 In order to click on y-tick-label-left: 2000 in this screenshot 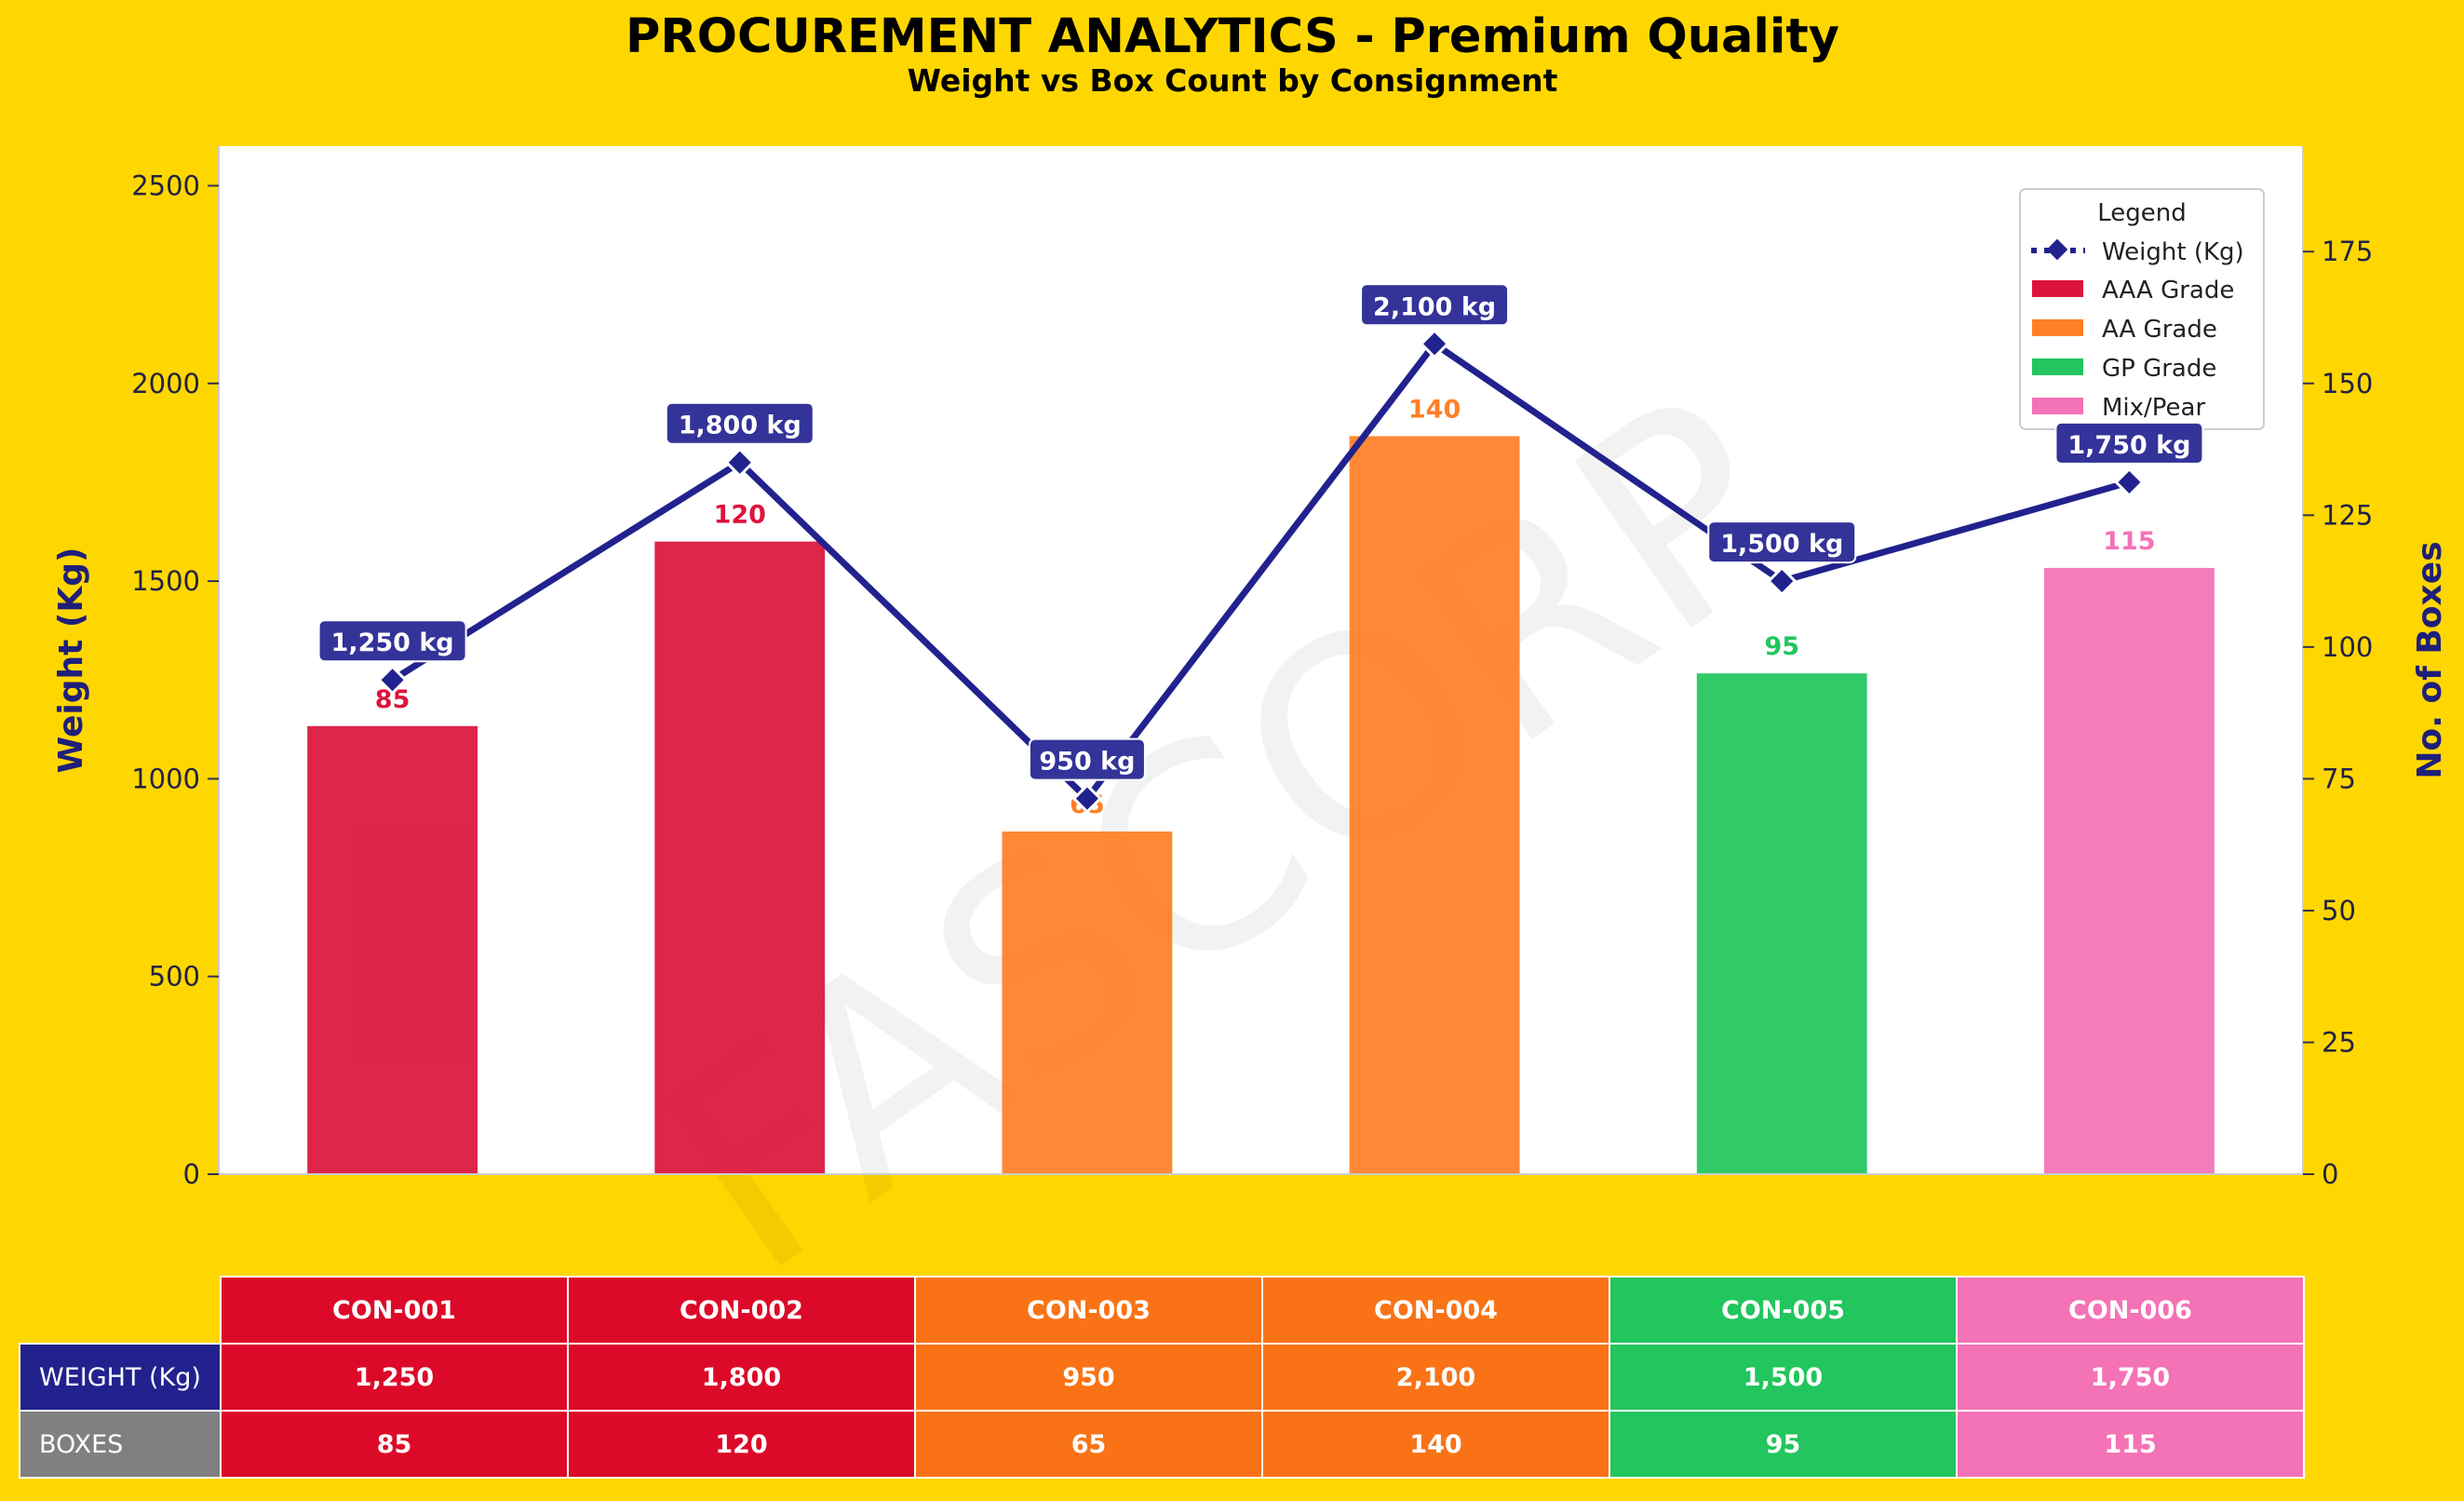, I will do `click(165, 384)`.